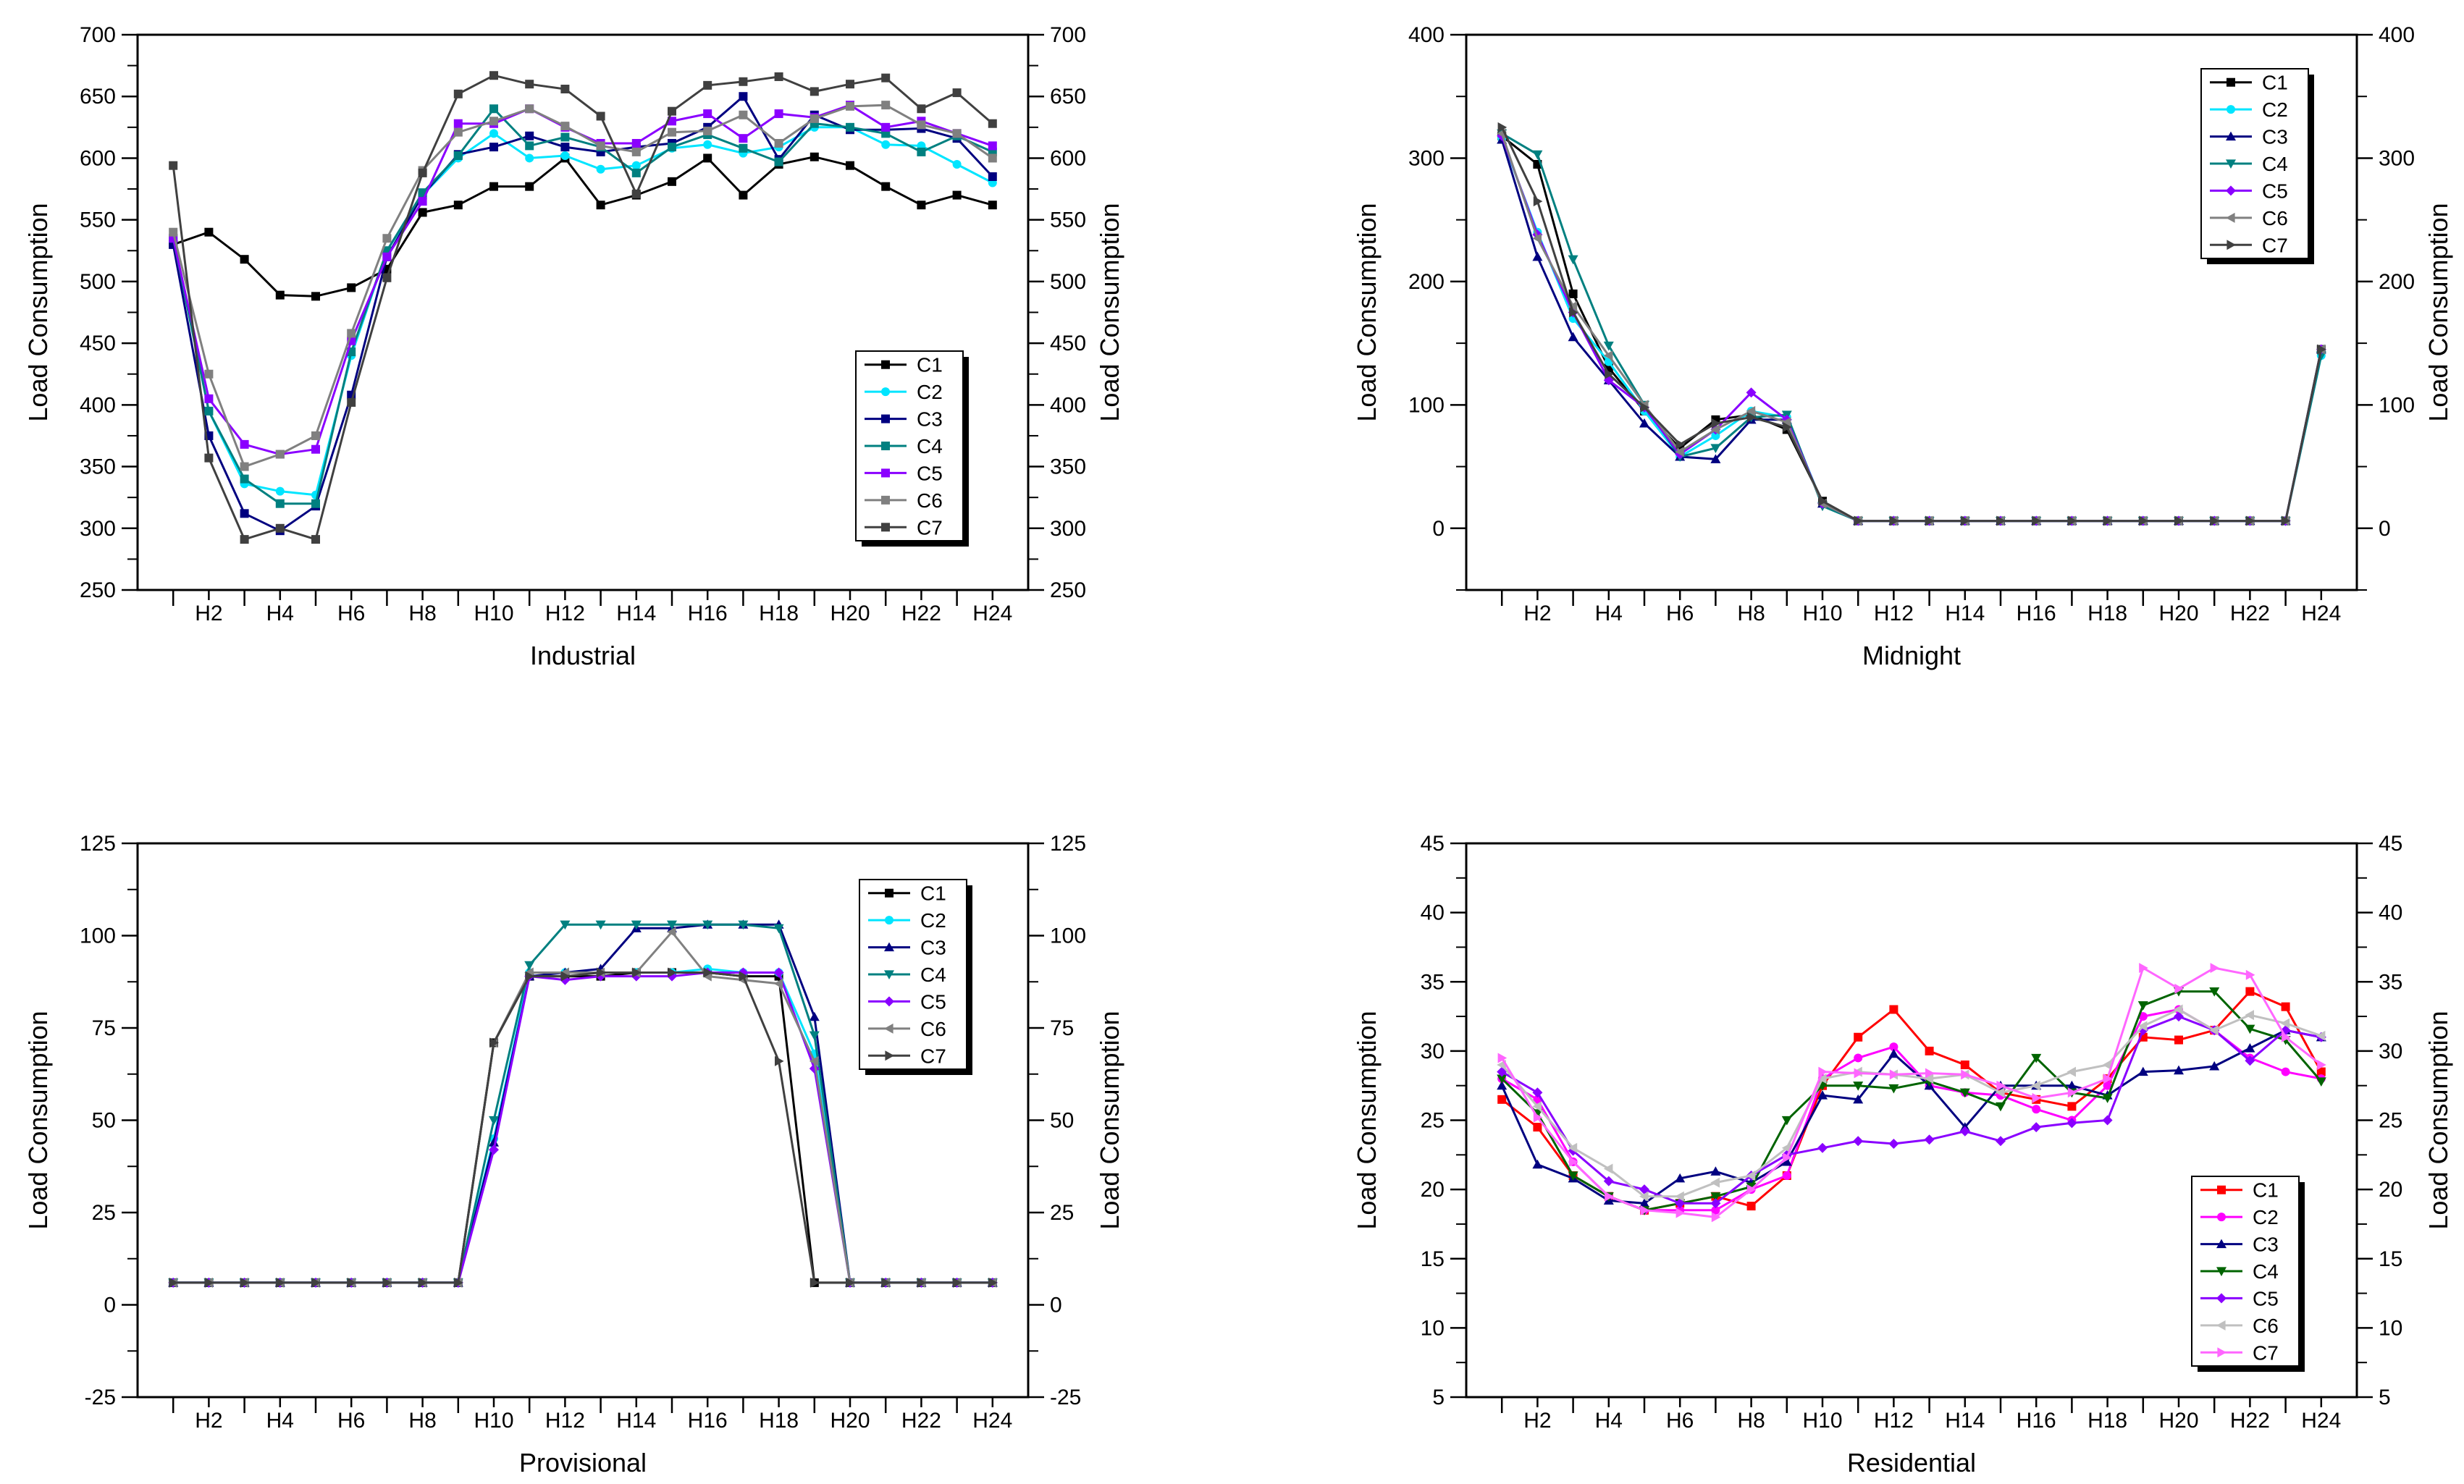 This screenshot has height=1484, width=2464. What do you see at coordinates (98, 35) in the screenshot?
I see `y-tick-label-left: 700` at bounding box center [98, 35].